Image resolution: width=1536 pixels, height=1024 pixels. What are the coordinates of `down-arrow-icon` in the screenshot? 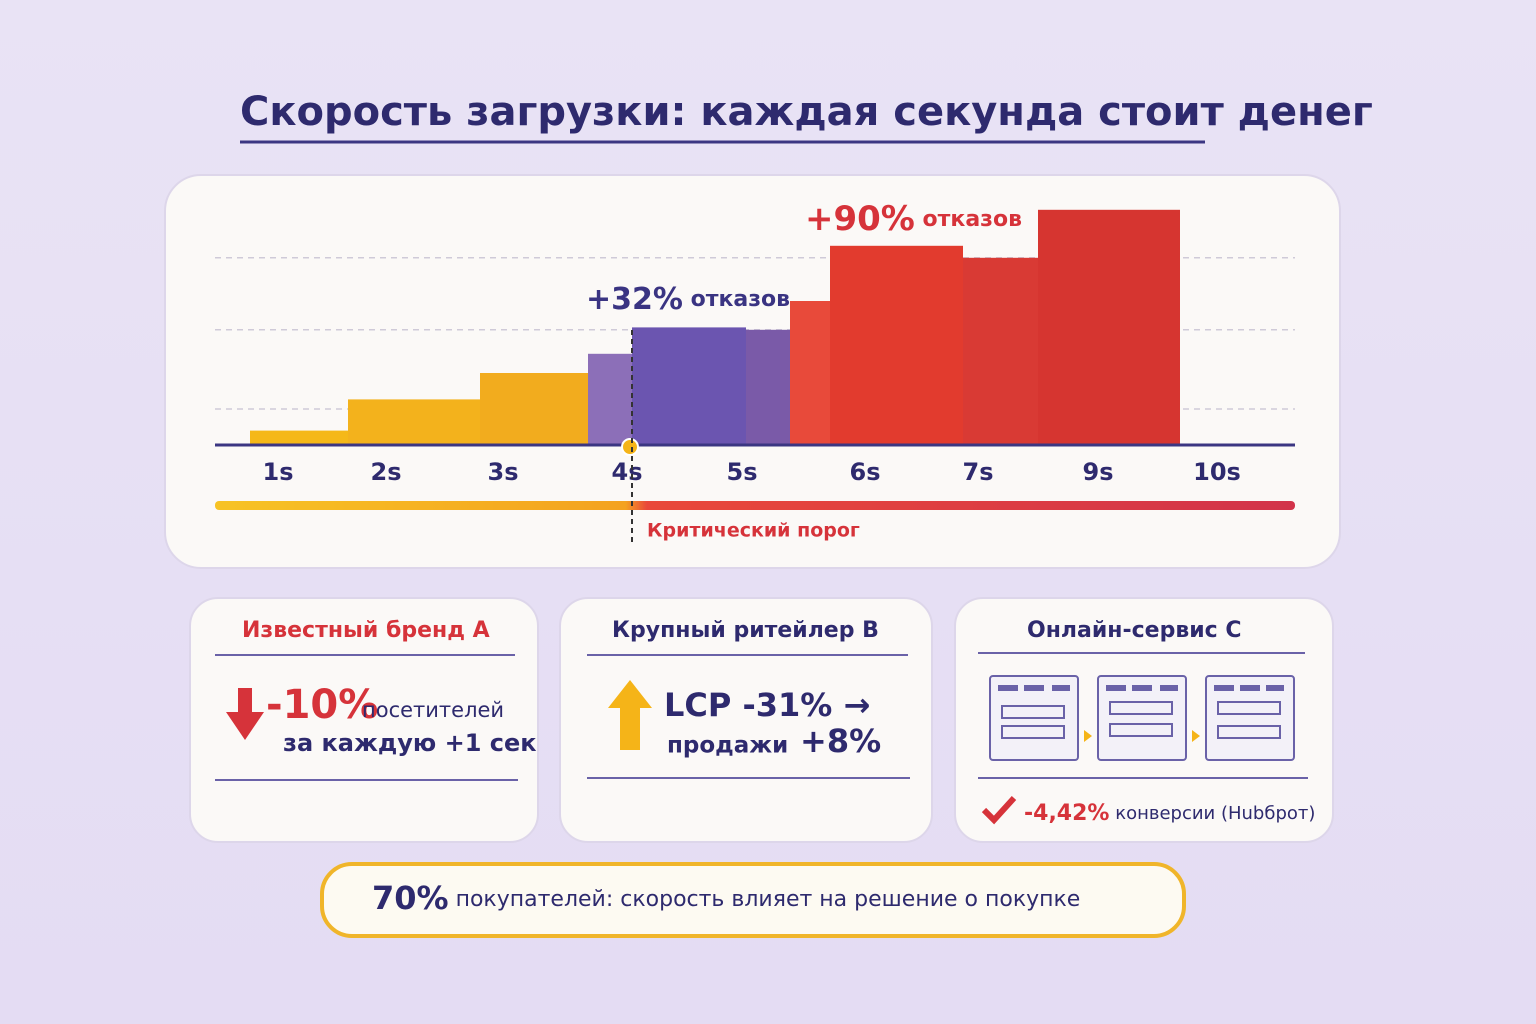 It's located at (245, 714).